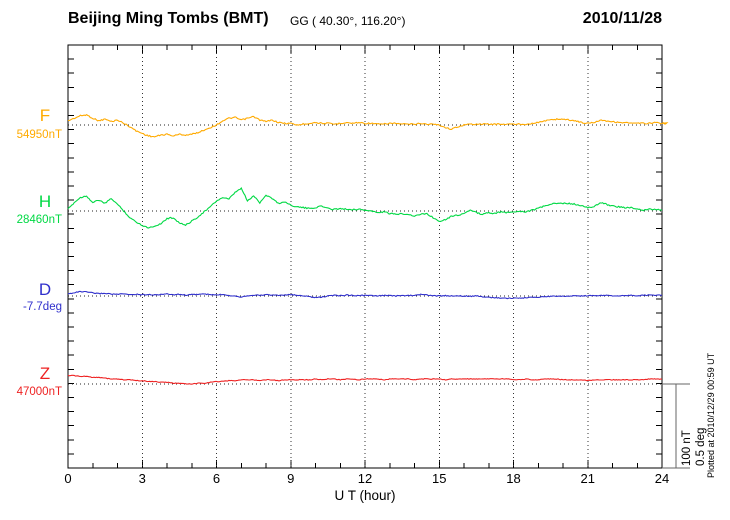  I want to click on station-coordinates: GG ( 40.30°, 116.20°), so click(348, 21).